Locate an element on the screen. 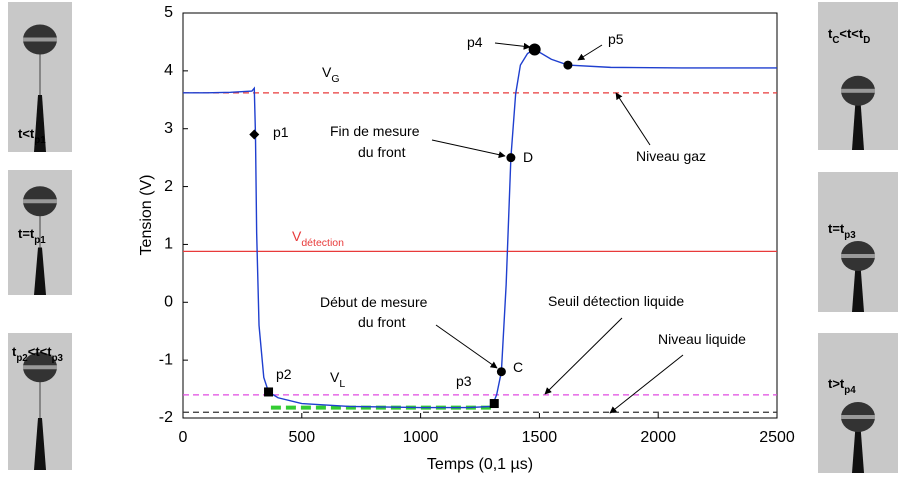 The width and height of the screenshot is (906, 477). x-tick-label: 2000 is located at coordinates (658, 437).